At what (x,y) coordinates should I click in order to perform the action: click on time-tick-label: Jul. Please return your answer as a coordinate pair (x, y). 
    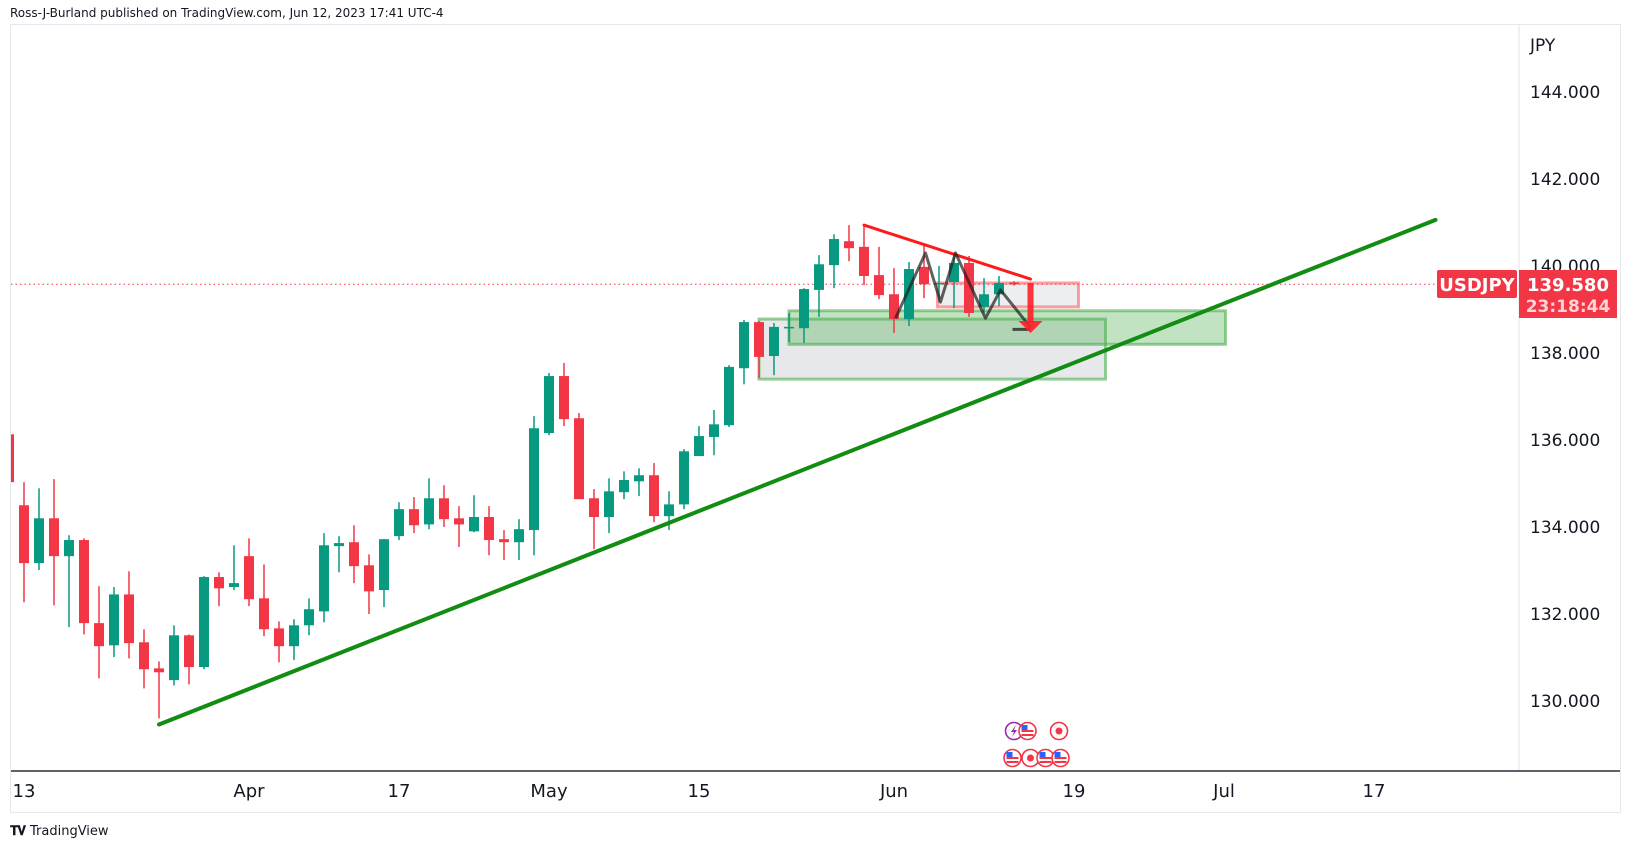
    Looking at the image, I should click on (1223, 791).